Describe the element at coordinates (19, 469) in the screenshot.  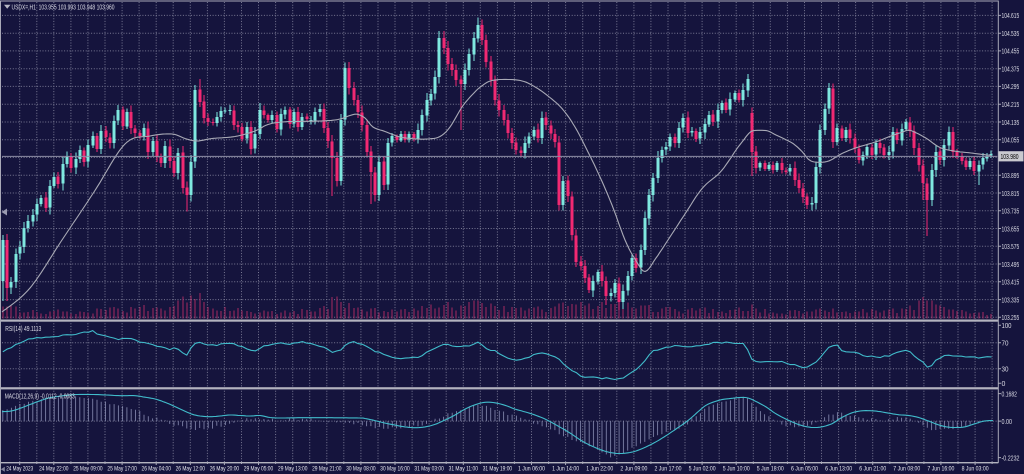
I see `svg-text: 24 May 2023` at that location.